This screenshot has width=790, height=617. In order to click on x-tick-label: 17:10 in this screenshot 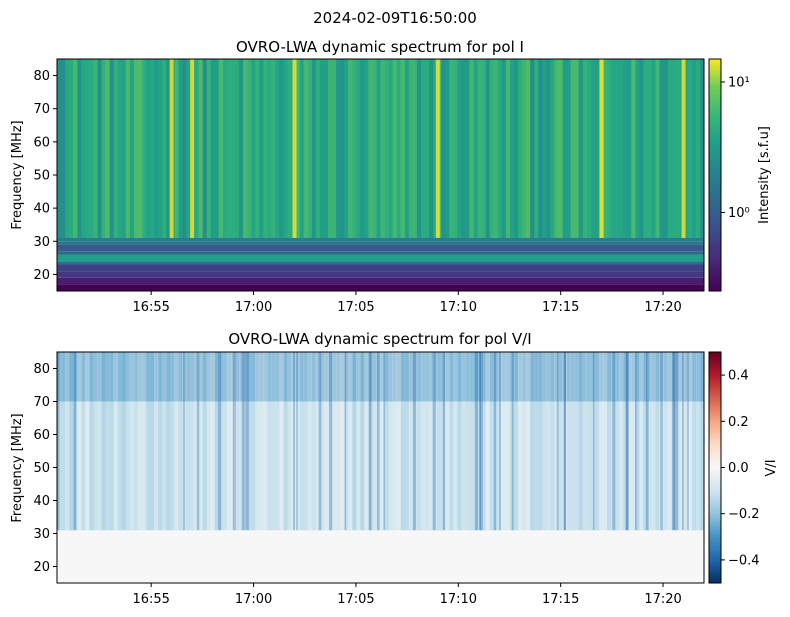, I will do `click(458, 307)`.